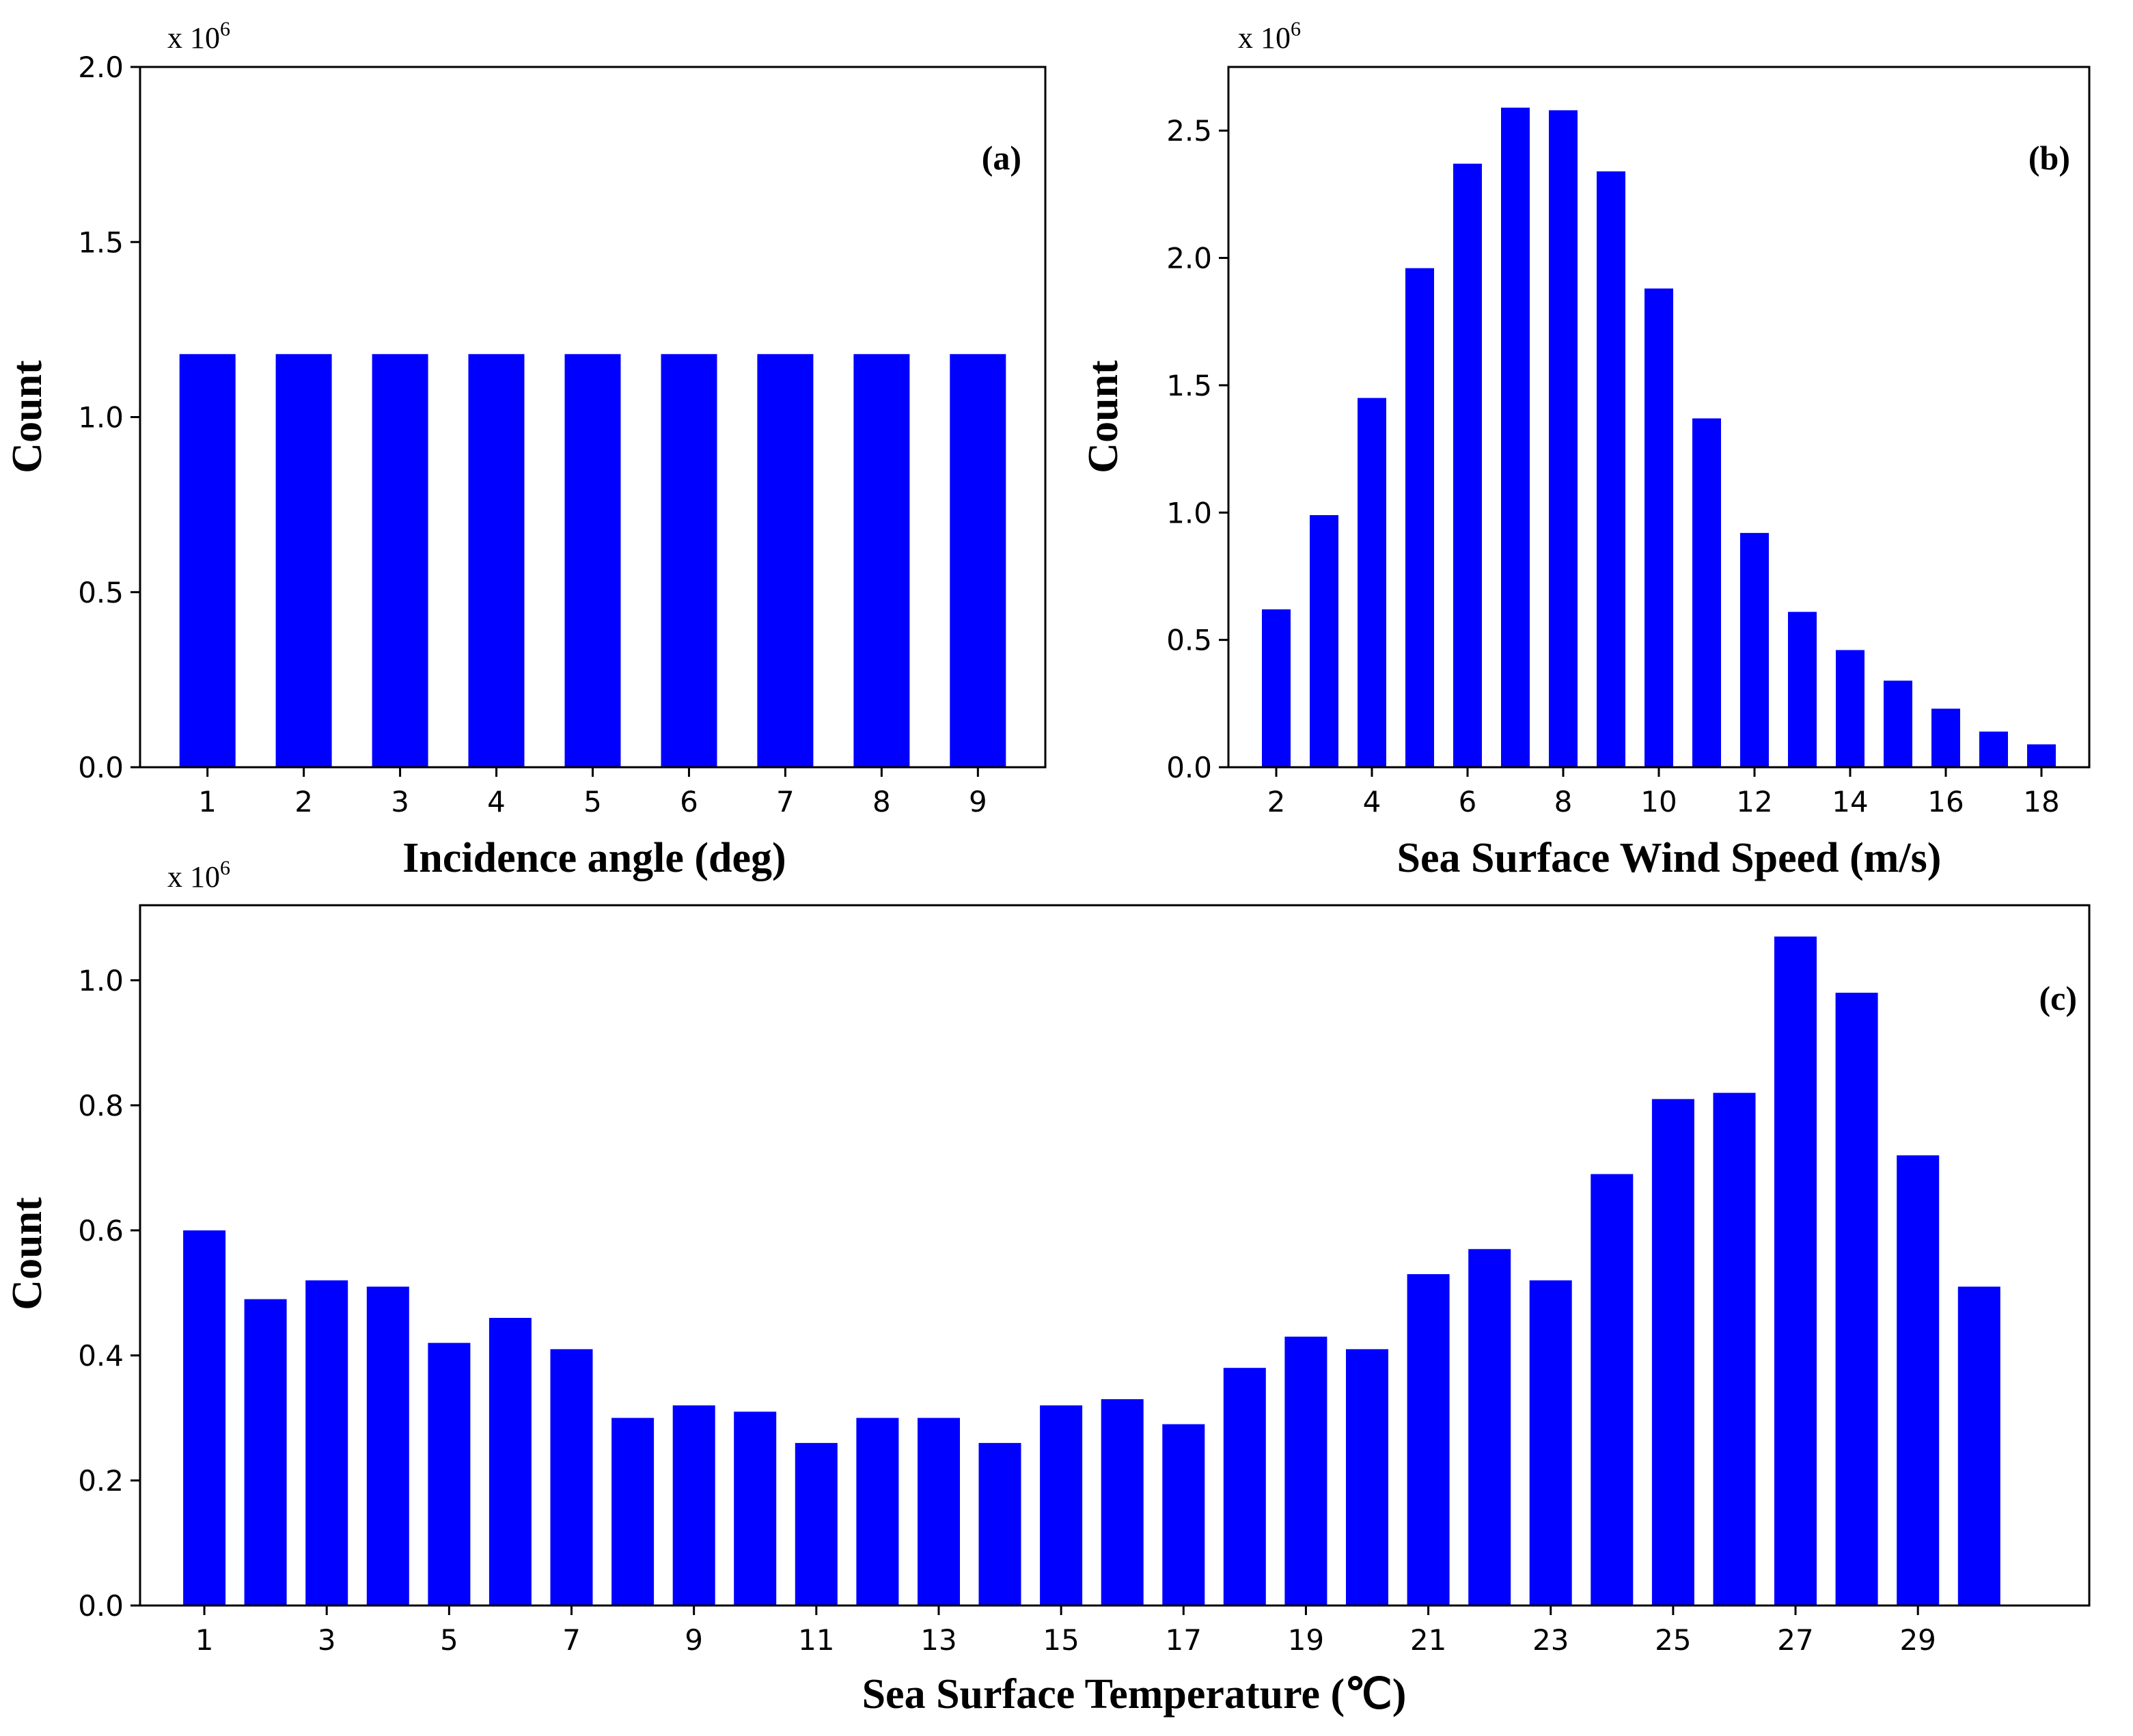  I want to click on panel-a-y-tick-label: 0.0, so click(101, 767).